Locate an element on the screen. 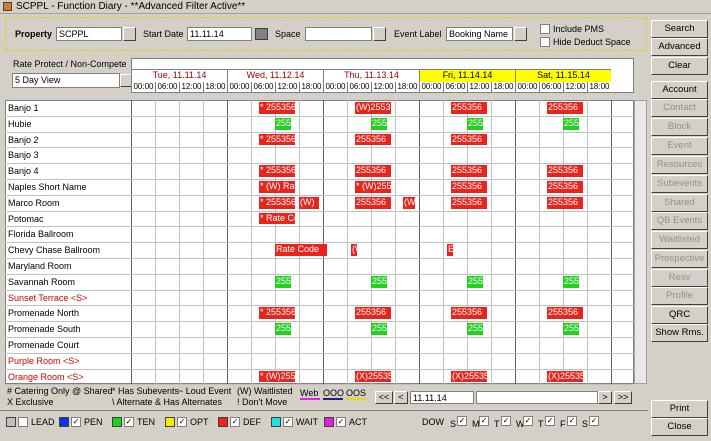 Image resolution: width=711 pixels, height=441 pixels. nav-prev: < is located at coordinates (401, 397).